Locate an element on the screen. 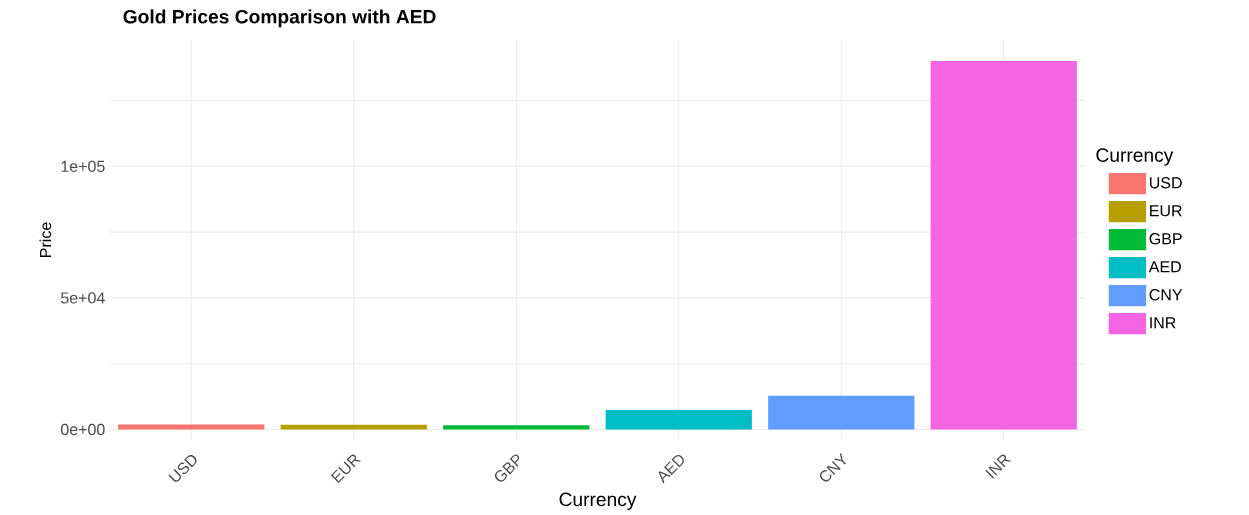 This screenshot has height=515, width=1249. legend-label: EUR is located at coordinates (1166, 211).